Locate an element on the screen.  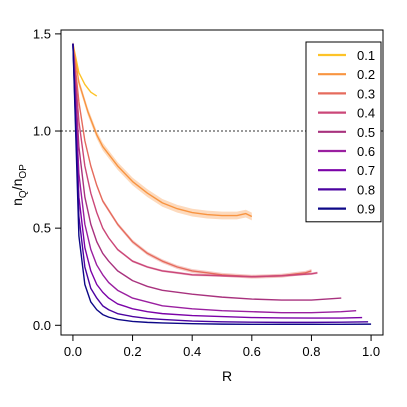
series-line-0.1 is located at coordinates (85, 70).